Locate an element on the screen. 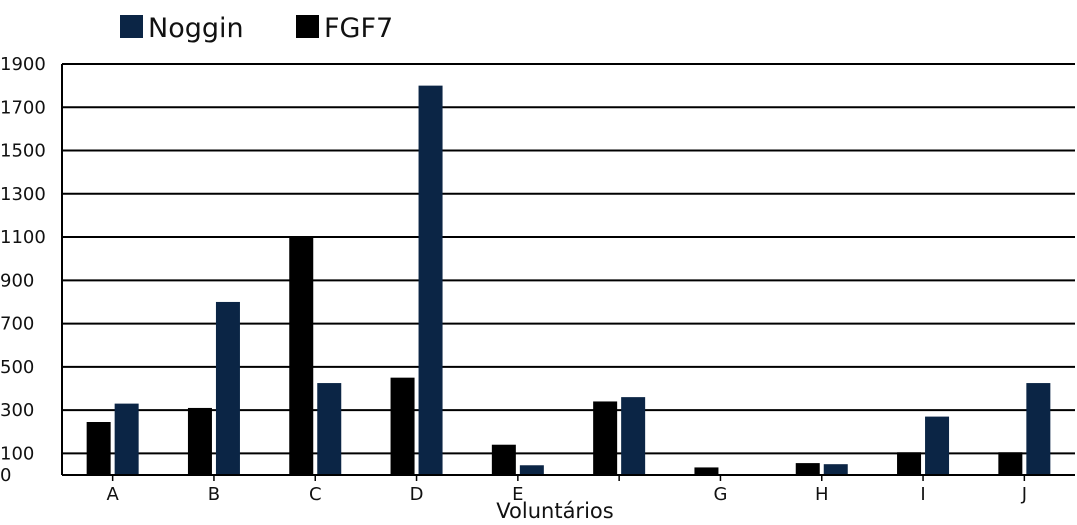 The image size is (1077, 525). y-tick-label-1900: 1900 is located at coordinates (23, 64).